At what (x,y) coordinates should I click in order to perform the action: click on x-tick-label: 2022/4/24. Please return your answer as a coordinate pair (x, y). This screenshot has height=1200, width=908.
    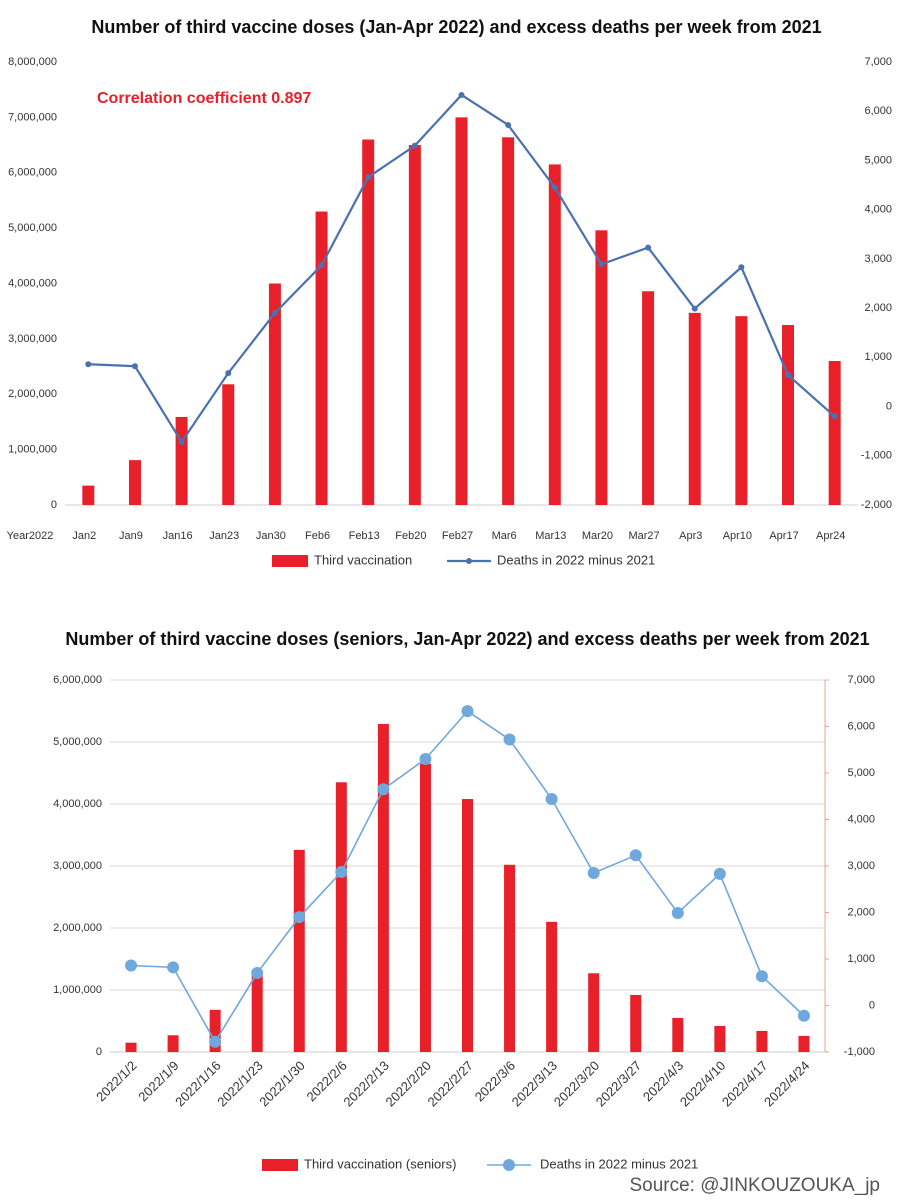
    Looking at the image, I should click on (787, 1084).